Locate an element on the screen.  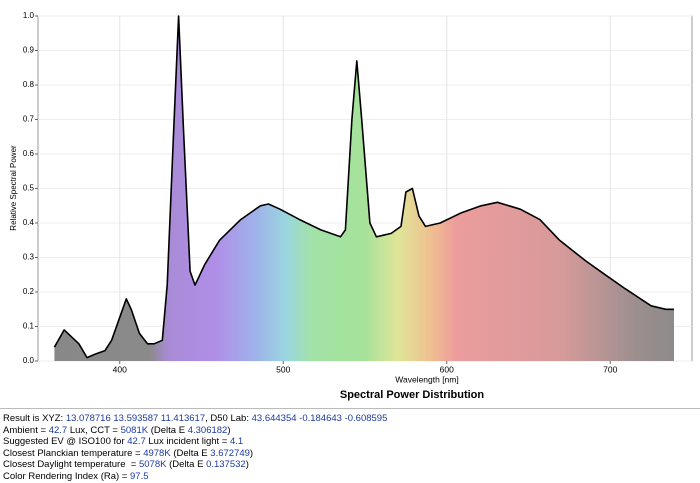
y-tick-label: 0.1 is located at coordinates (29, 326).